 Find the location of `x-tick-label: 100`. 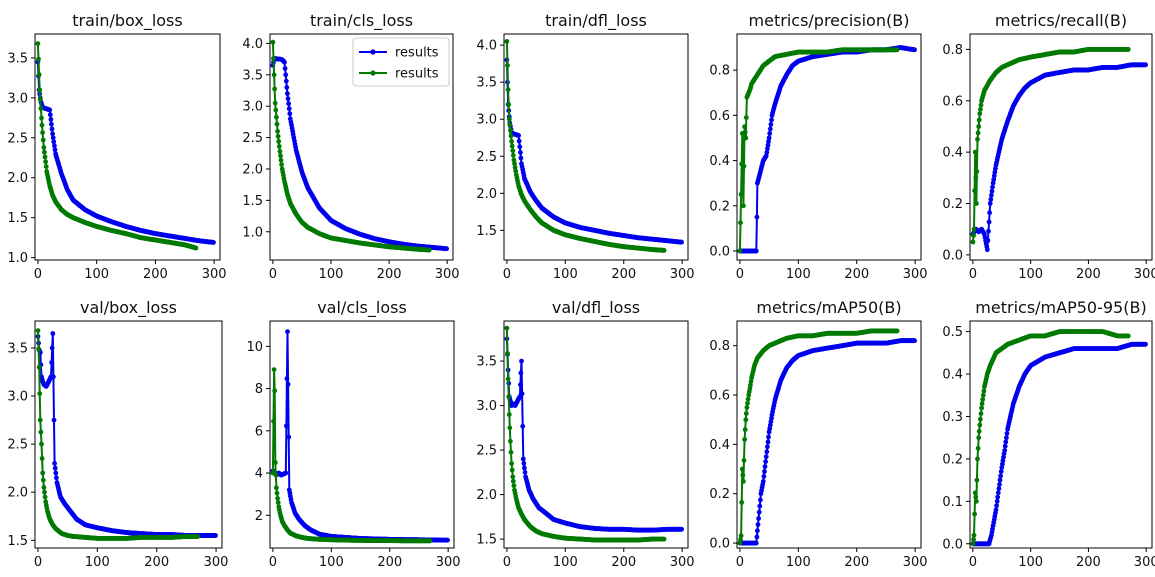

x-tick-label: 100 is located at coordinates (331, 274).